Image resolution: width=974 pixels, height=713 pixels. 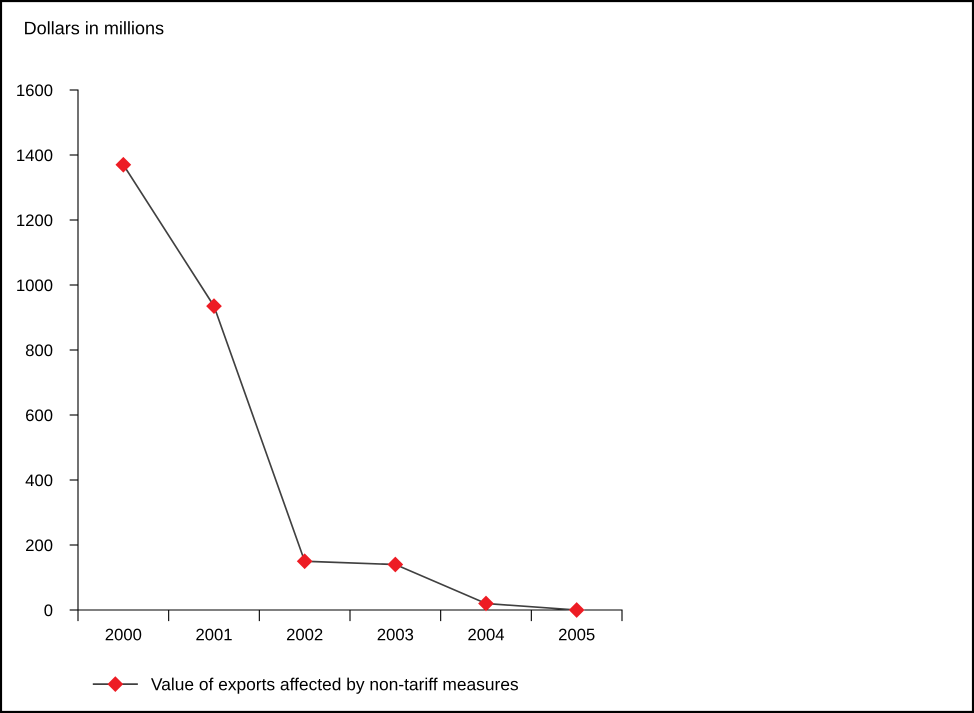 I want to click on y-tick-label: 0, so click(x=48, y=610).